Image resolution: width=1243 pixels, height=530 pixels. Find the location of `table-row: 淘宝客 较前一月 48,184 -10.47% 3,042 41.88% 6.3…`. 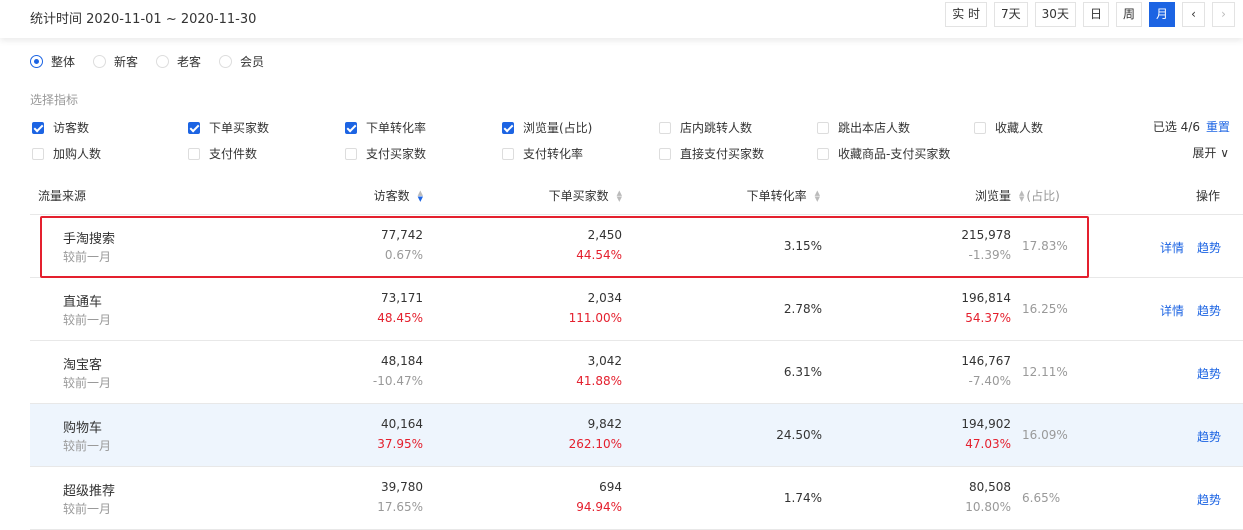

table-row: 淘宝客 较前一月 48,184 -10.47% 3,042 41.88% 6.3… is located at coordinates (636, 372).